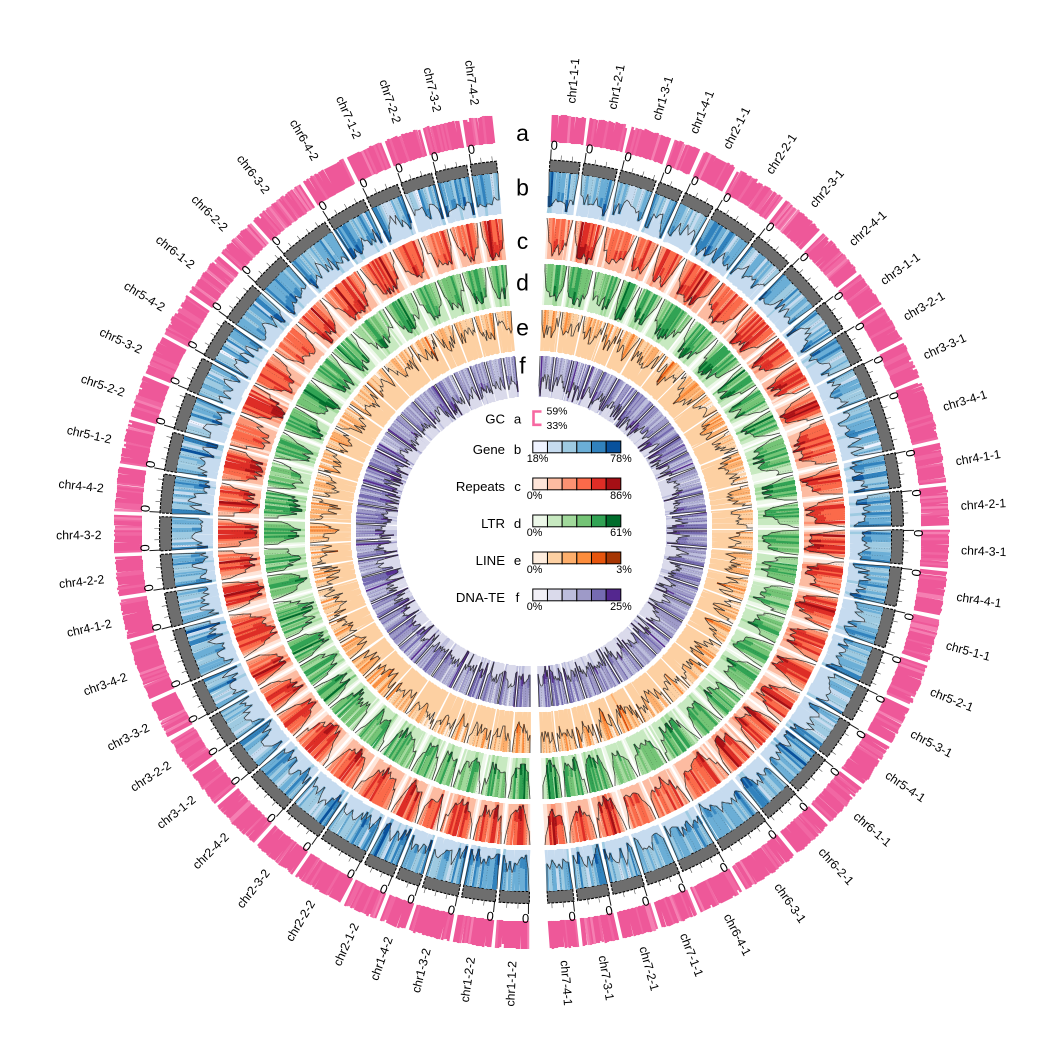 Image resolution: width=1063 pixels, height=1063 pixels. What do you see at coordinates (538, 459) in the screenshot?
I see `svg-text: 18%` at bounding box center [538, 459].